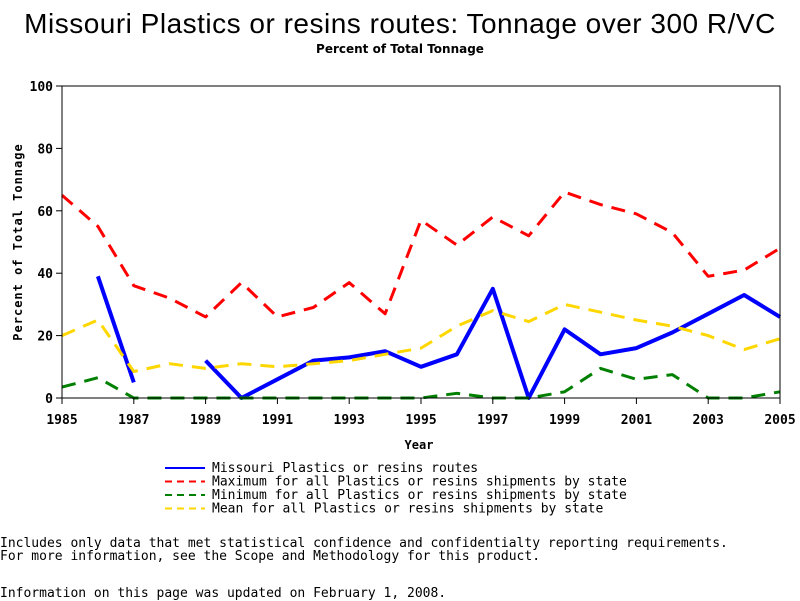  I want to click on y-tick-label: 0, so click(49, 399).